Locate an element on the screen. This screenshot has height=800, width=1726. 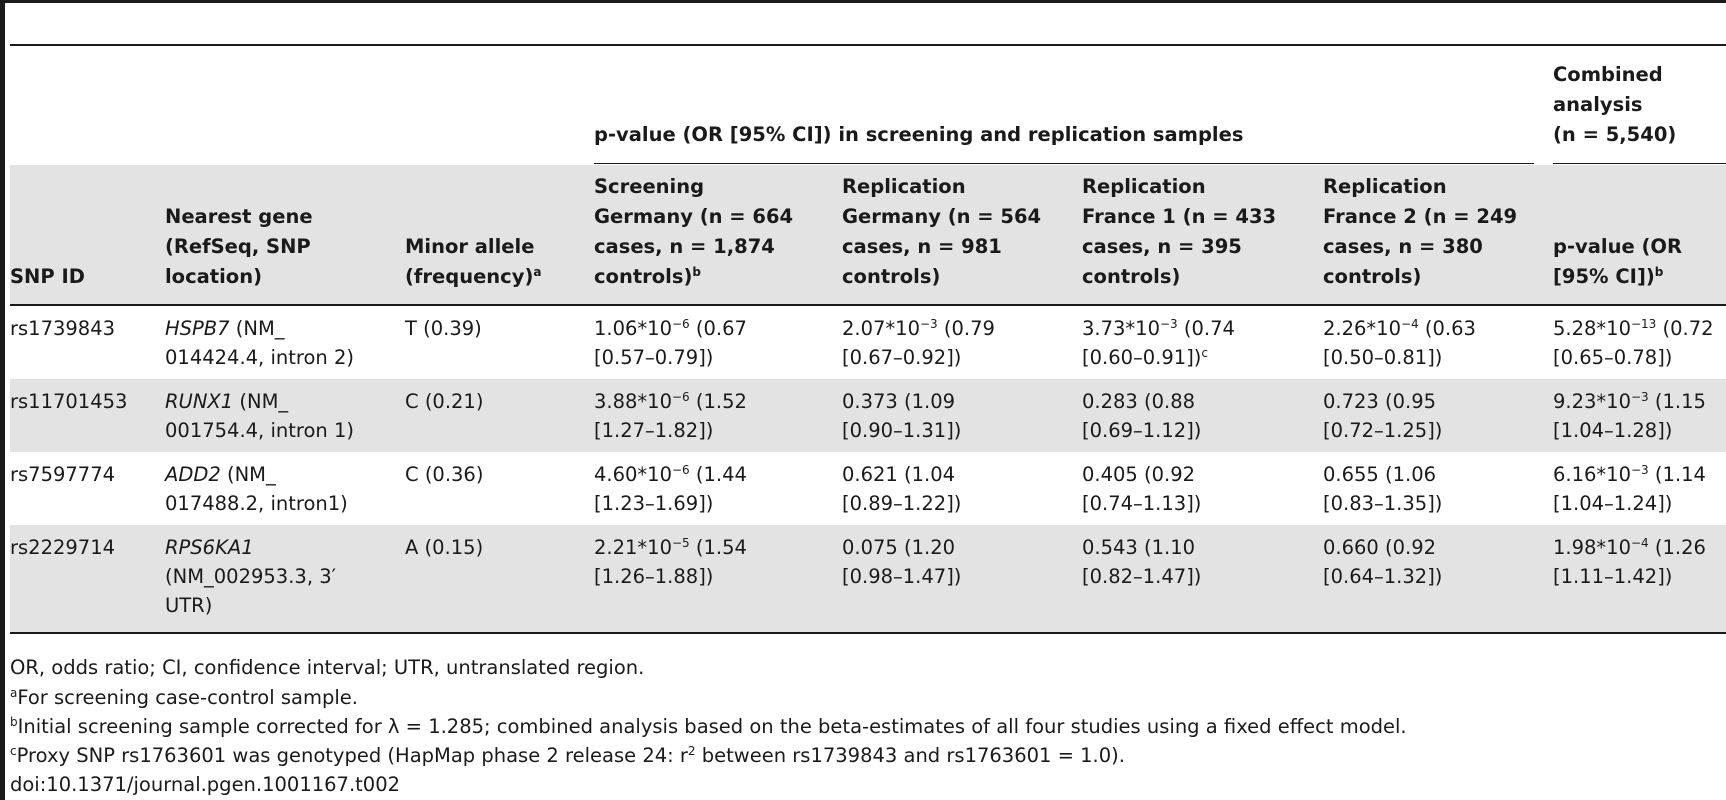
cell-gene-line2: 017488.2, intron1) is located at coordinates (256, 503).